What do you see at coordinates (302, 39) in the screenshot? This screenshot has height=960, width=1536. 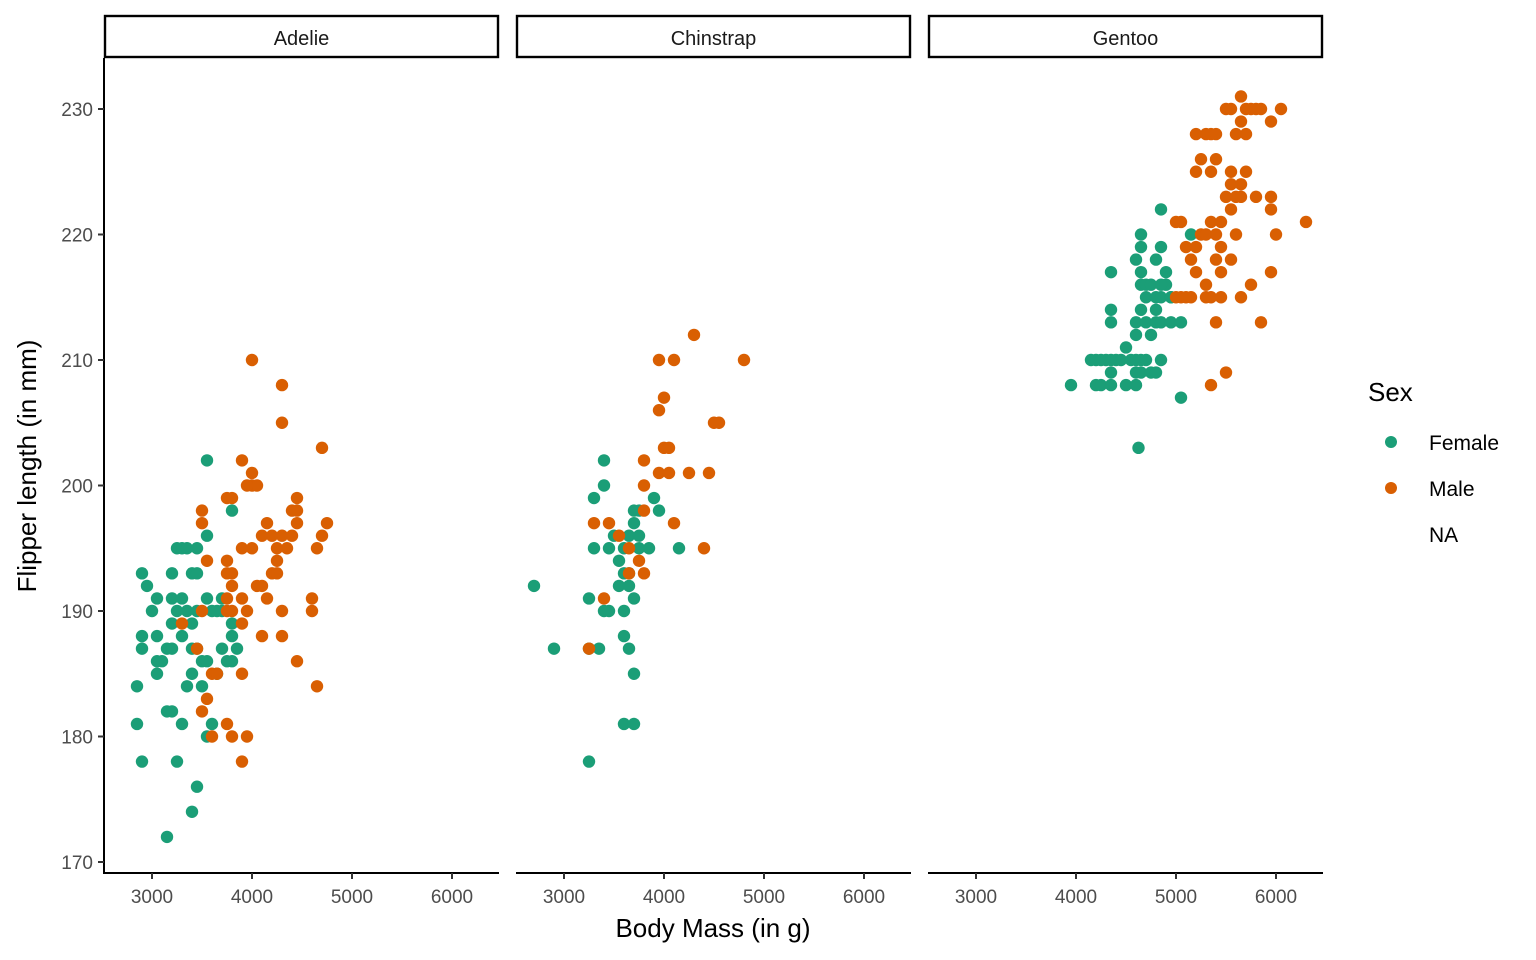 I see `facet-strip-label: Adelie` at bounding box center [302, 39].